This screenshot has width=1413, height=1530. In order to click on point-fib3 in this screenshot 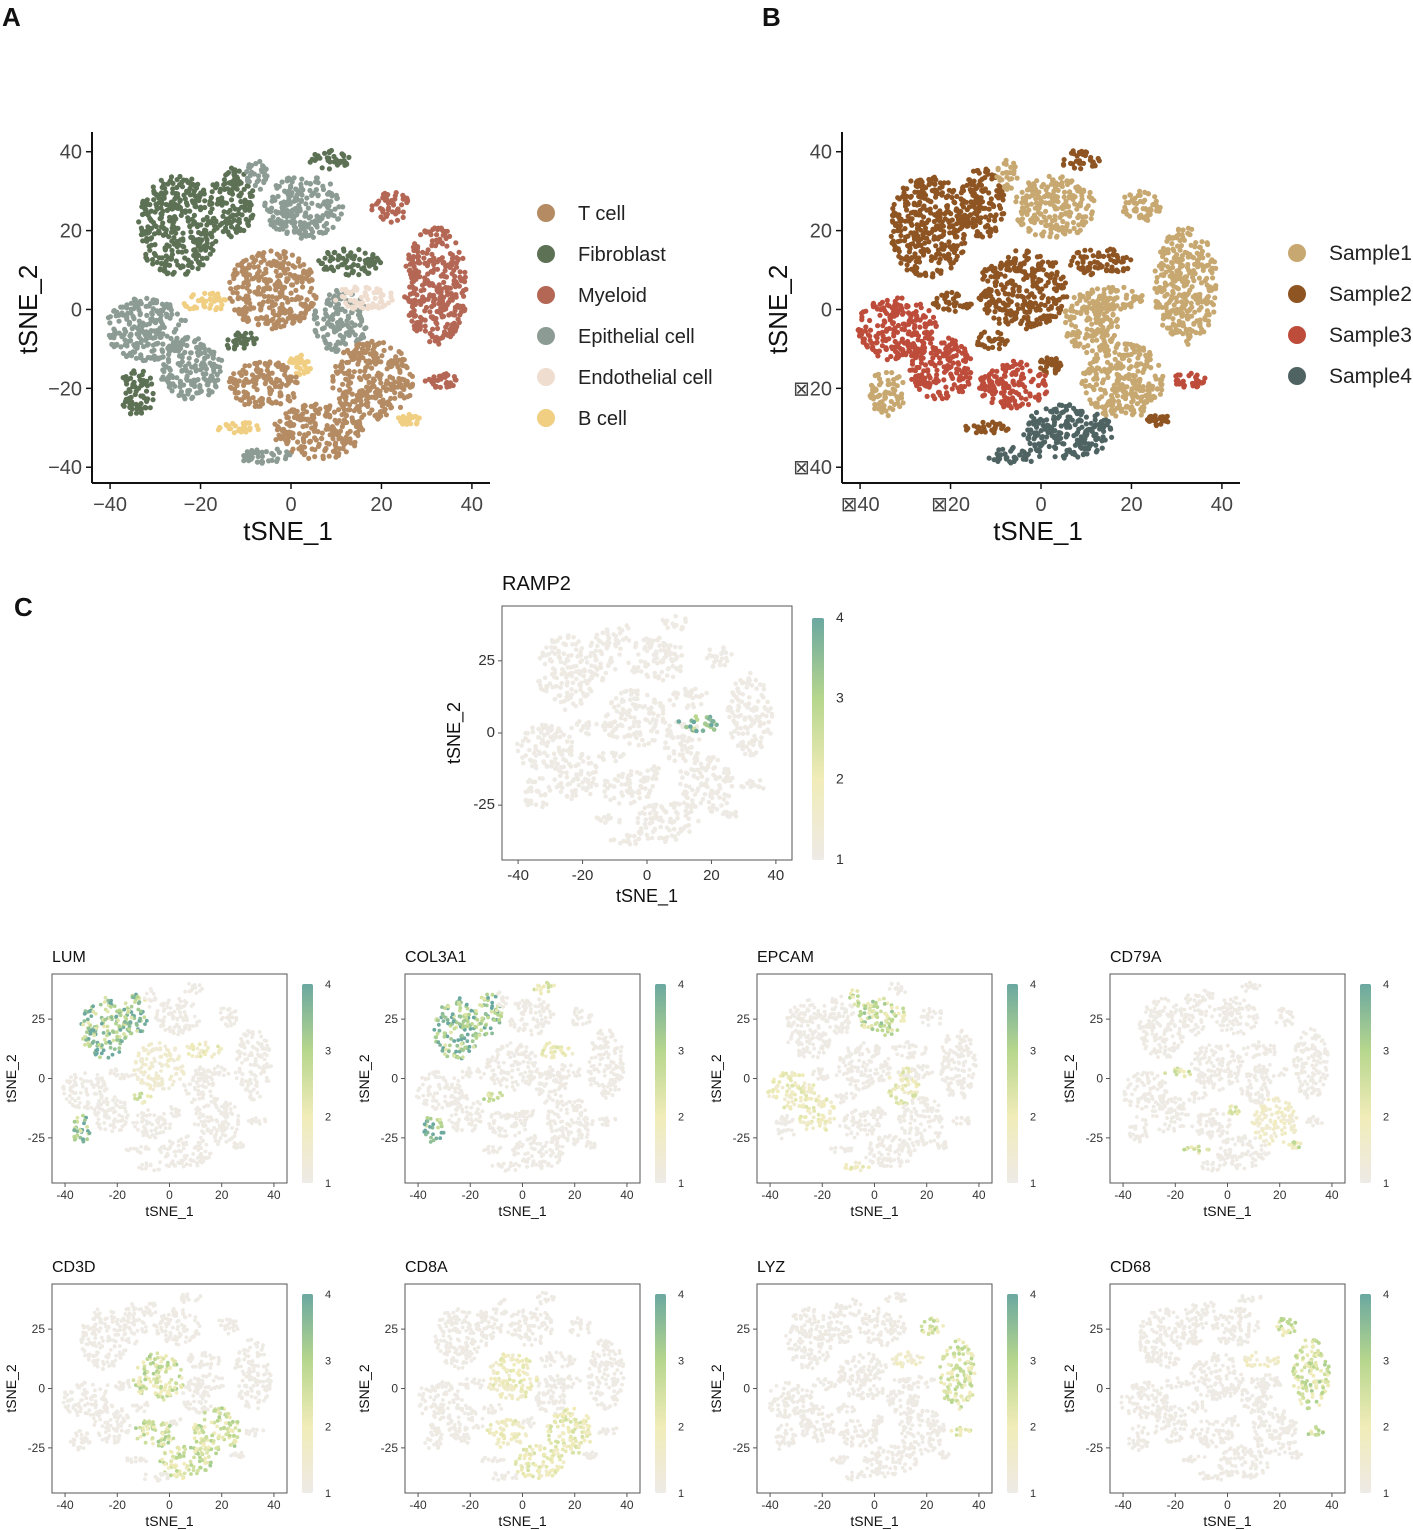, I will do `click(146, 401)`.